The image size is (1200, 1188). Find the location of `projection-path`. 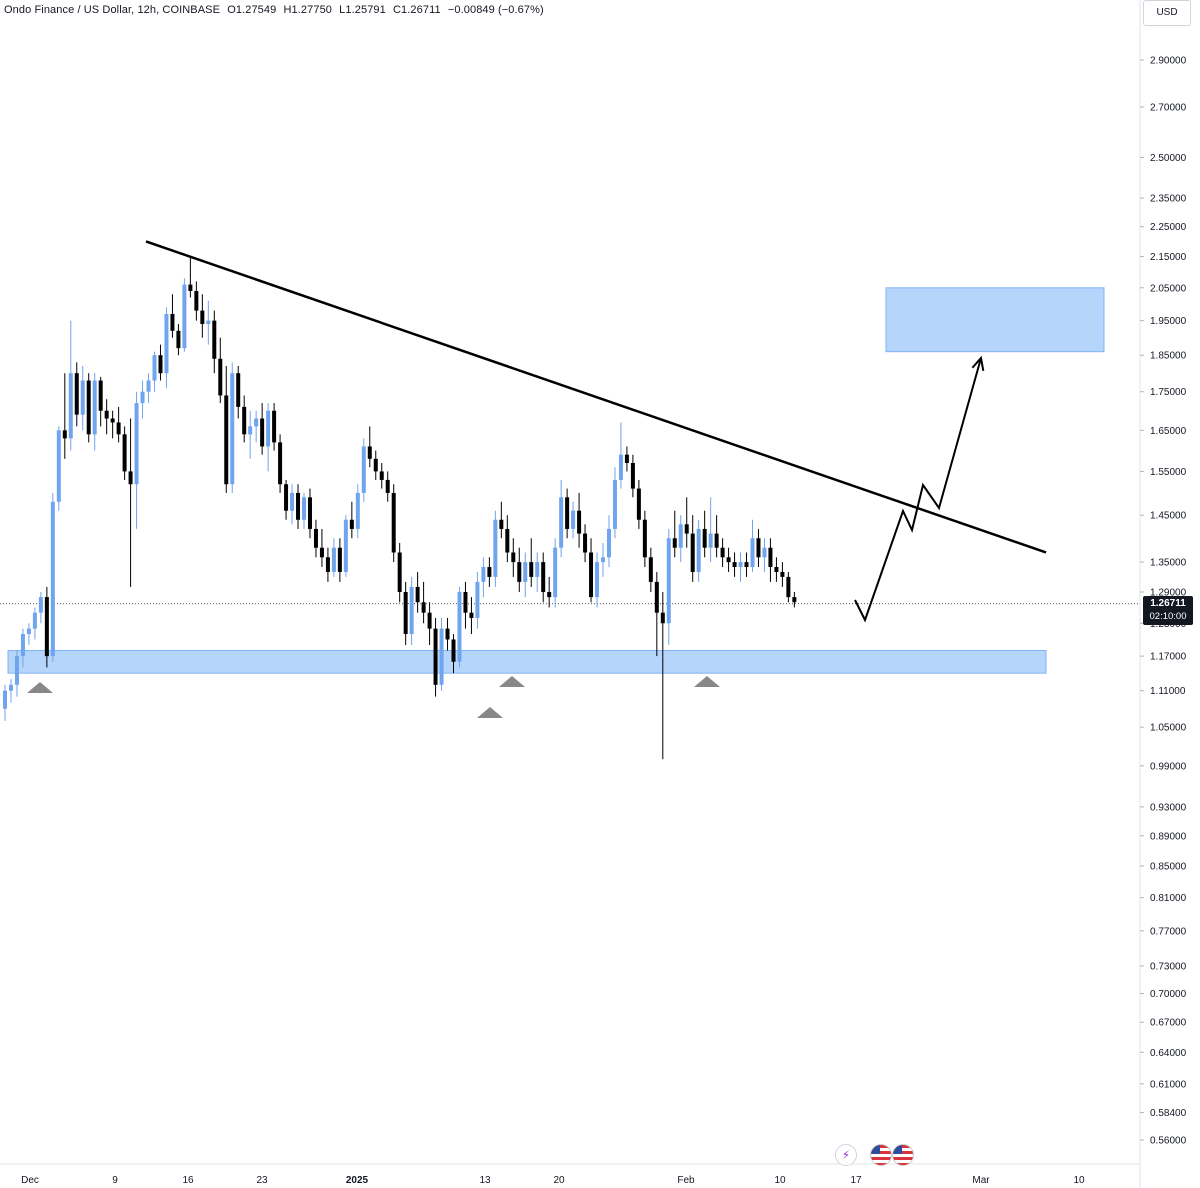

projection-path is located at coordinates (918, 490).